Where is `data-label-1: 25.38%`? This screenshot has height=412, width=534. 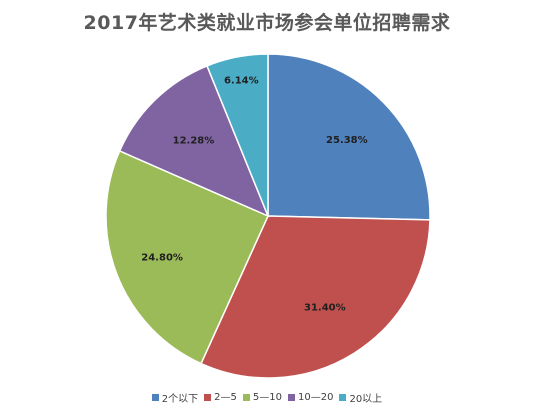 data-label-1: 25.38% is located at coordinates (347, 140).